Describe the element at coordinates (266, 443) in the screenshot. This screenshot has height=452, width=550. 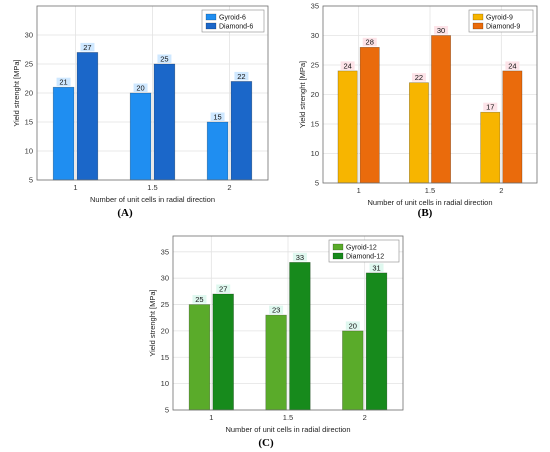
I see `panel-caption: (C)` at that location.